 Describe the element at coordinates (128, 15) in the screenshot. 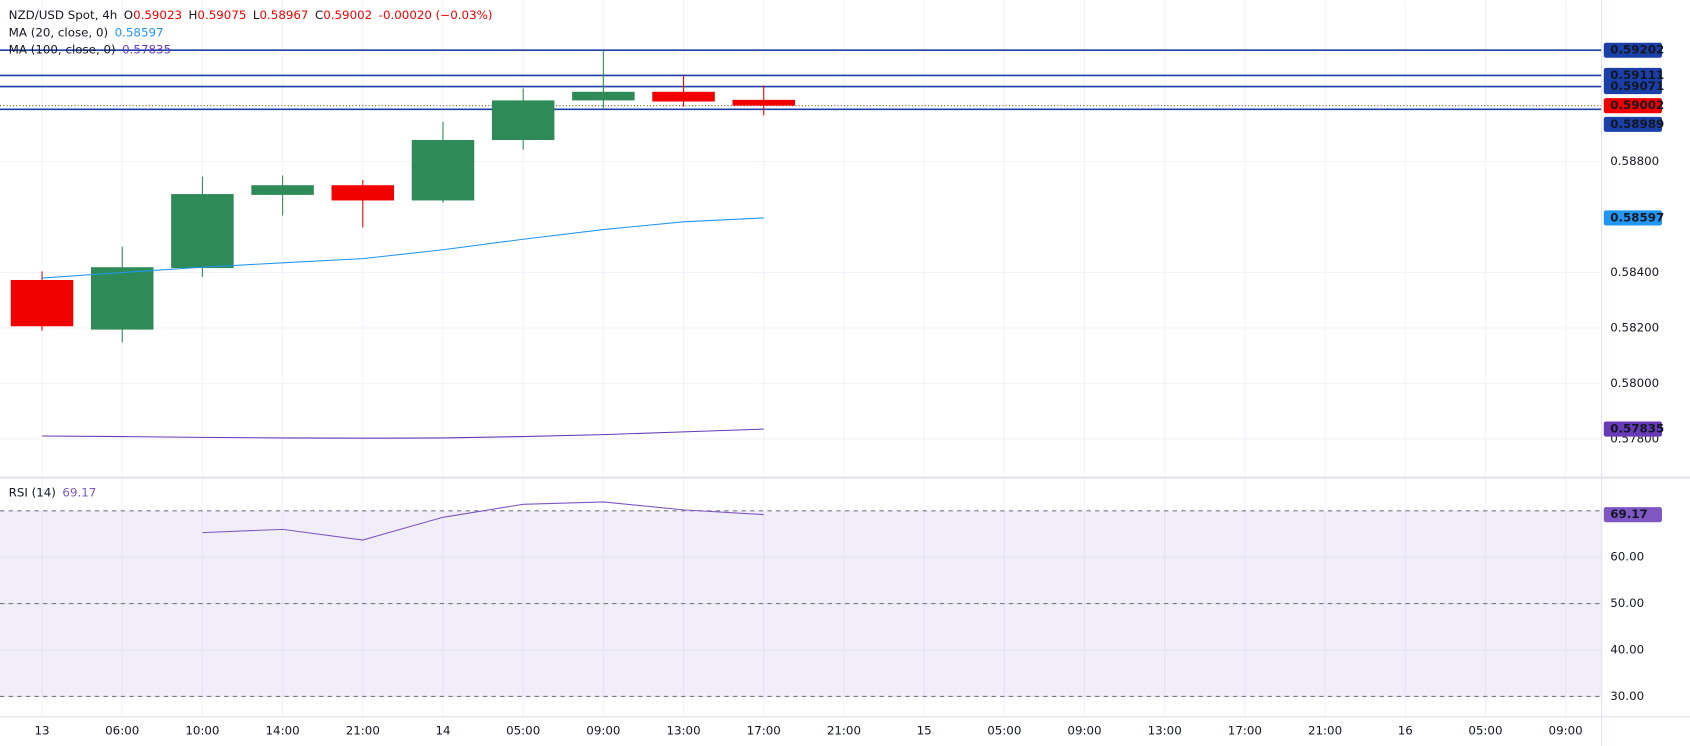

I see `legend-part: O` at that location.